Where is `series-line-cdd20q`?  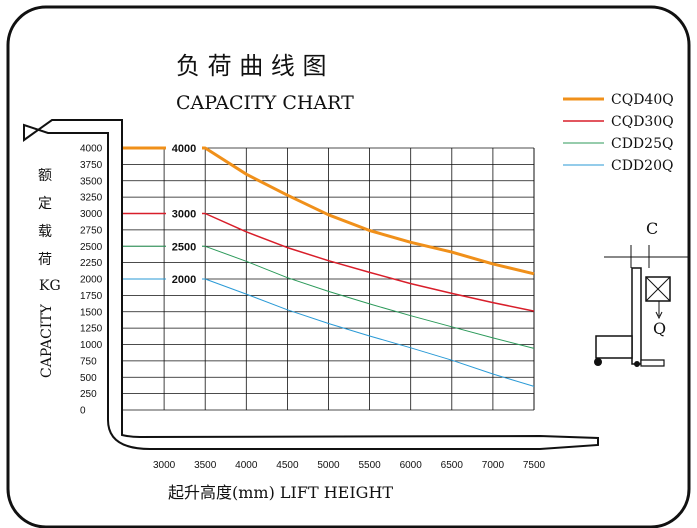 series-line-cdd20q is located at coordinates (329, 332).